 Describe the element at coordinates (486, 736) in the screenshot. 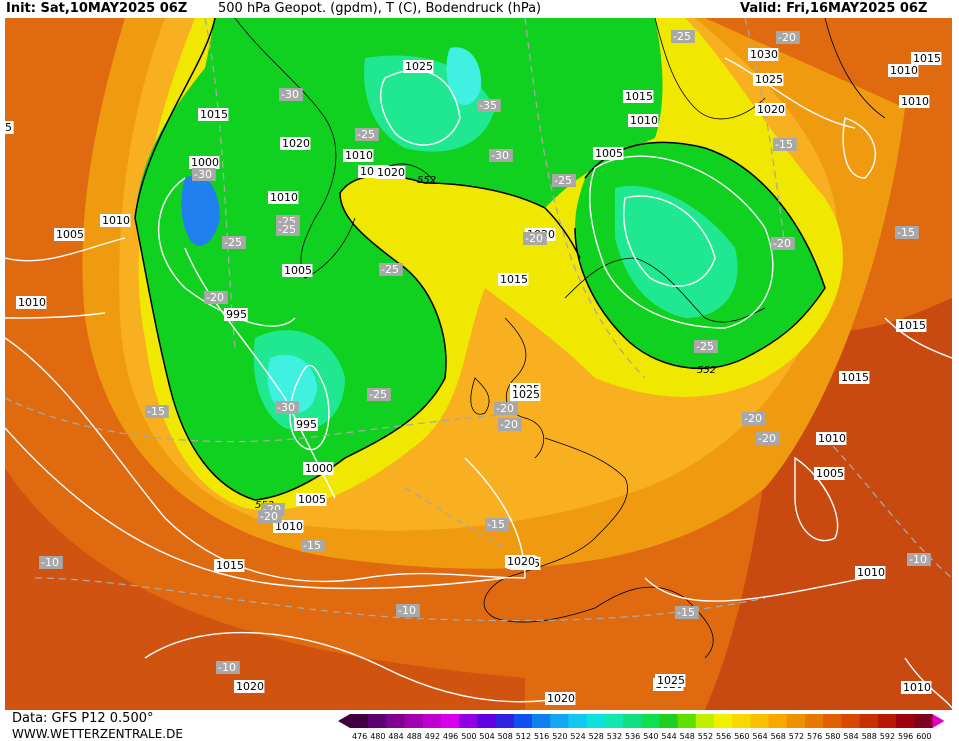

I see `scale-tick-label: 504` at that location.